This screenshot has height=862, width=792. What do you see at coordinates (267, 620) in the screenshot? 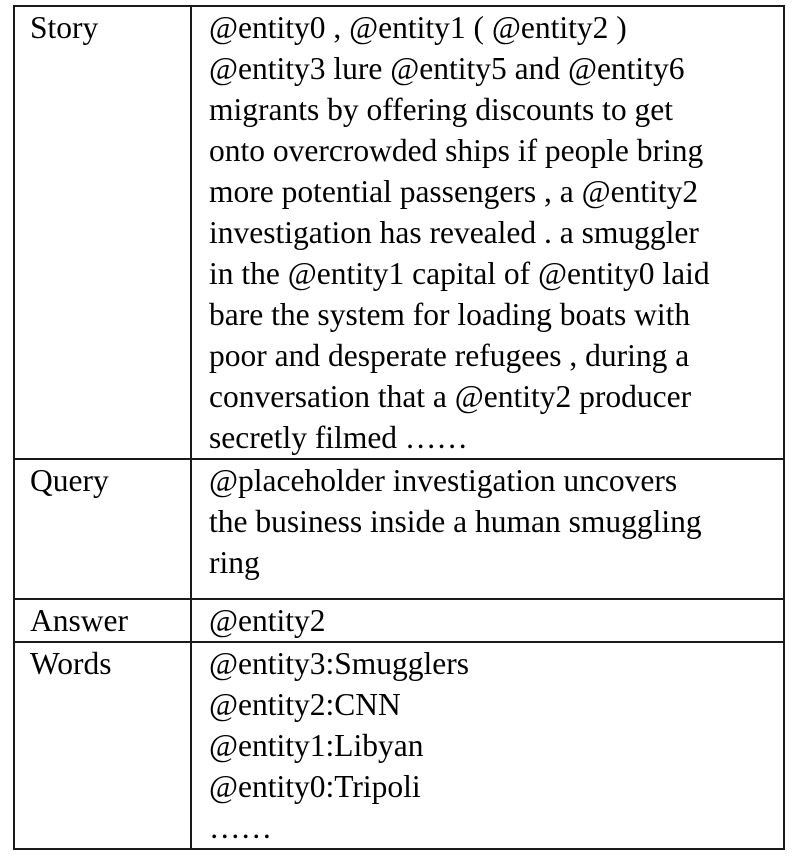
I see `answer-line: @entity2` at bounding box center [267, 620].